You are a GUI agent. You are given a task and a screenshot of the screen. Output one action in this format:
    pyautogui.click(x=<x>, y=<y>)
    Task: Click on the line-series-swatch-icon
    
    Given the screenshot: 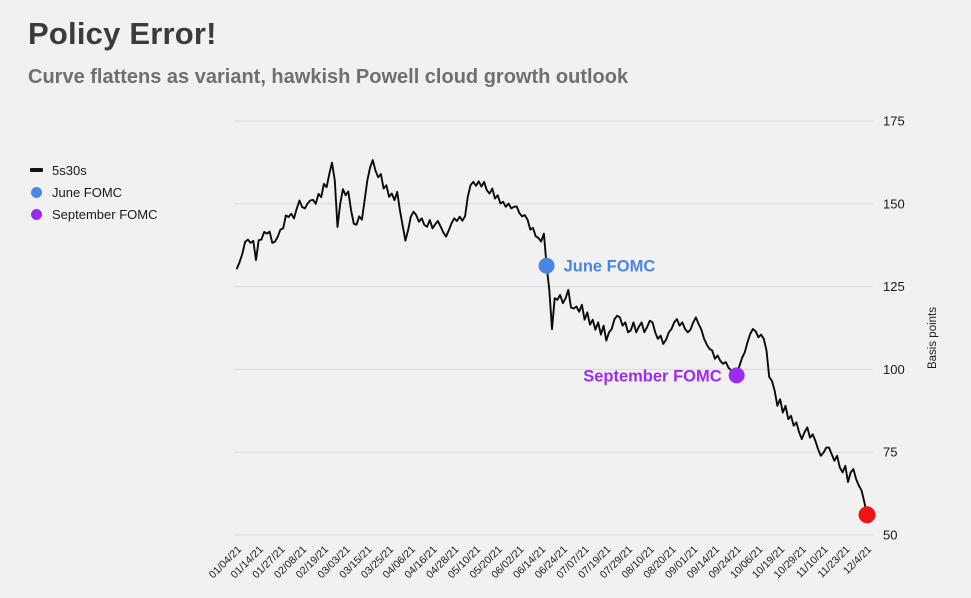 What is the action you would take?
    pyautogui.click(x=36, y=170)
    